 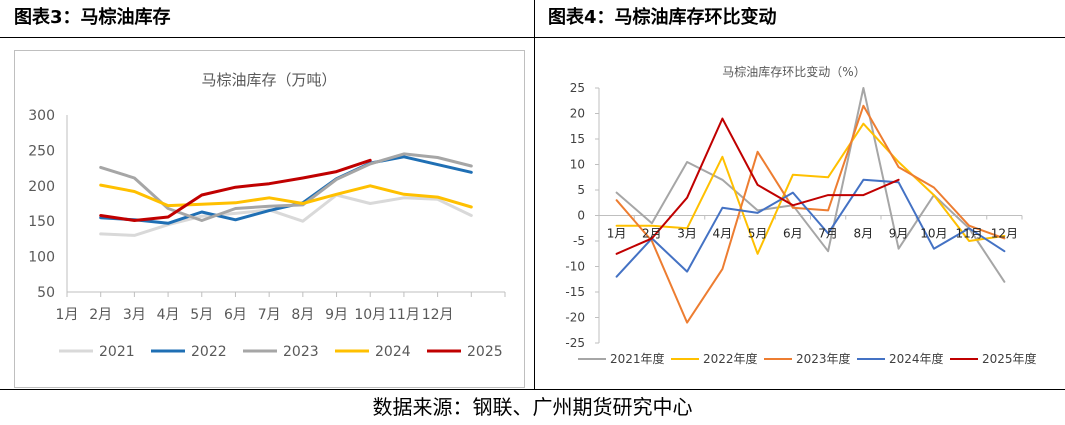 What do you see at coordinates (575, 292) in the screenshot?
I see `y-tick-label: -15` at bounding box center [575, 292].